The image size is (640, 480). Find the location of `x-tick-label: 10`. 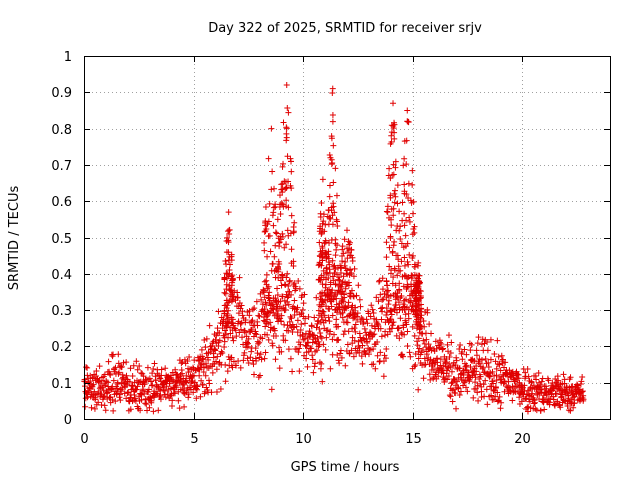

x-tick-label: 10 is located at coordinates (303, 439).